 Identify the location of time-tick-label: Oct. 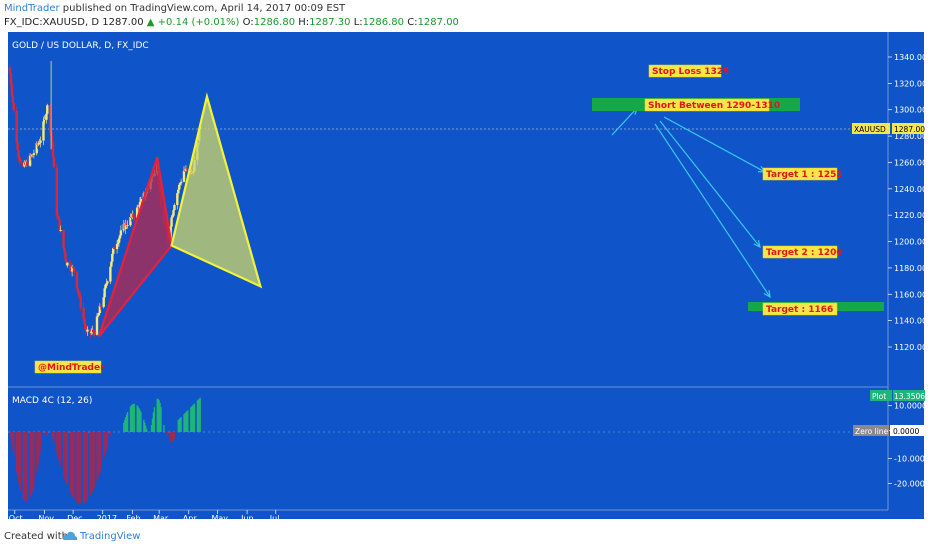
(16, 518).